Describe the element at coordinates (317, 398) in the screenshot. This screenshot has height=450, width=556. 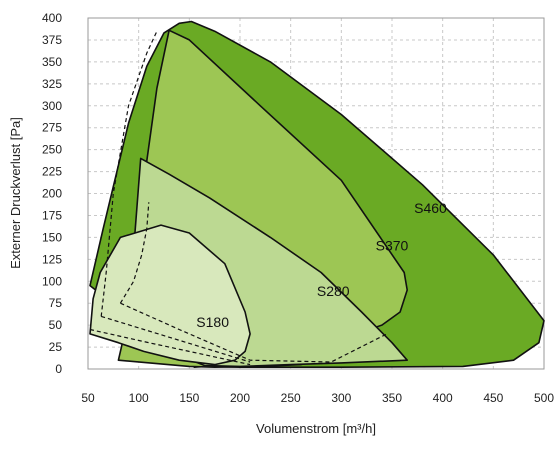
I see `x-tick-labels: 50 100 150 200 250 300 350 400 450 500` at that location.